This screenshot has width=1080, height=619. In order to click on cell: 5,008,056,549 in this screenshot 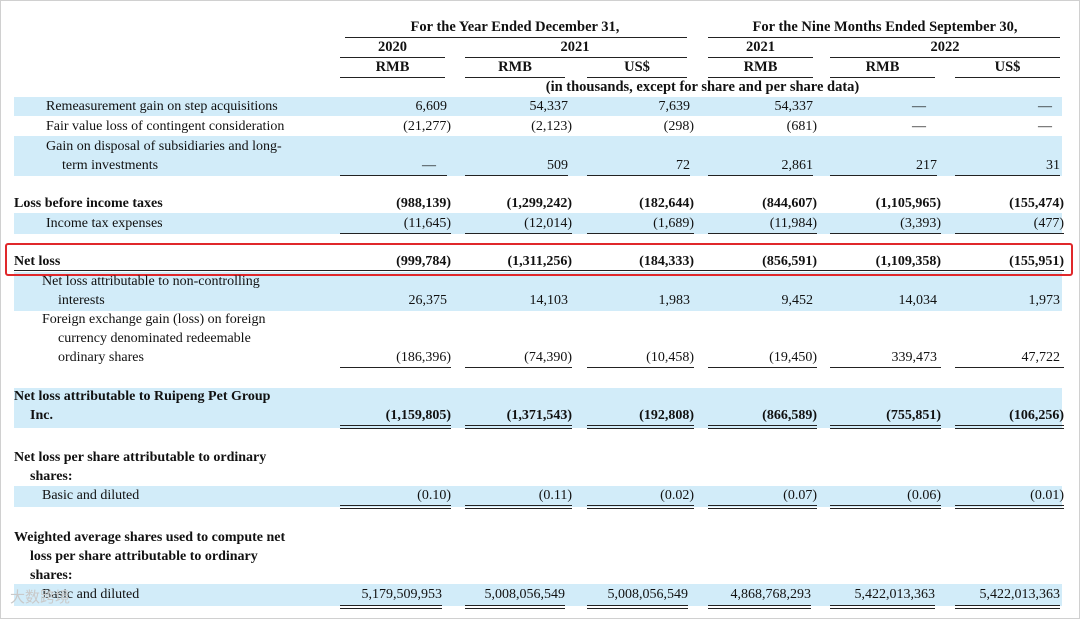, I will do `click(648, 594)`.